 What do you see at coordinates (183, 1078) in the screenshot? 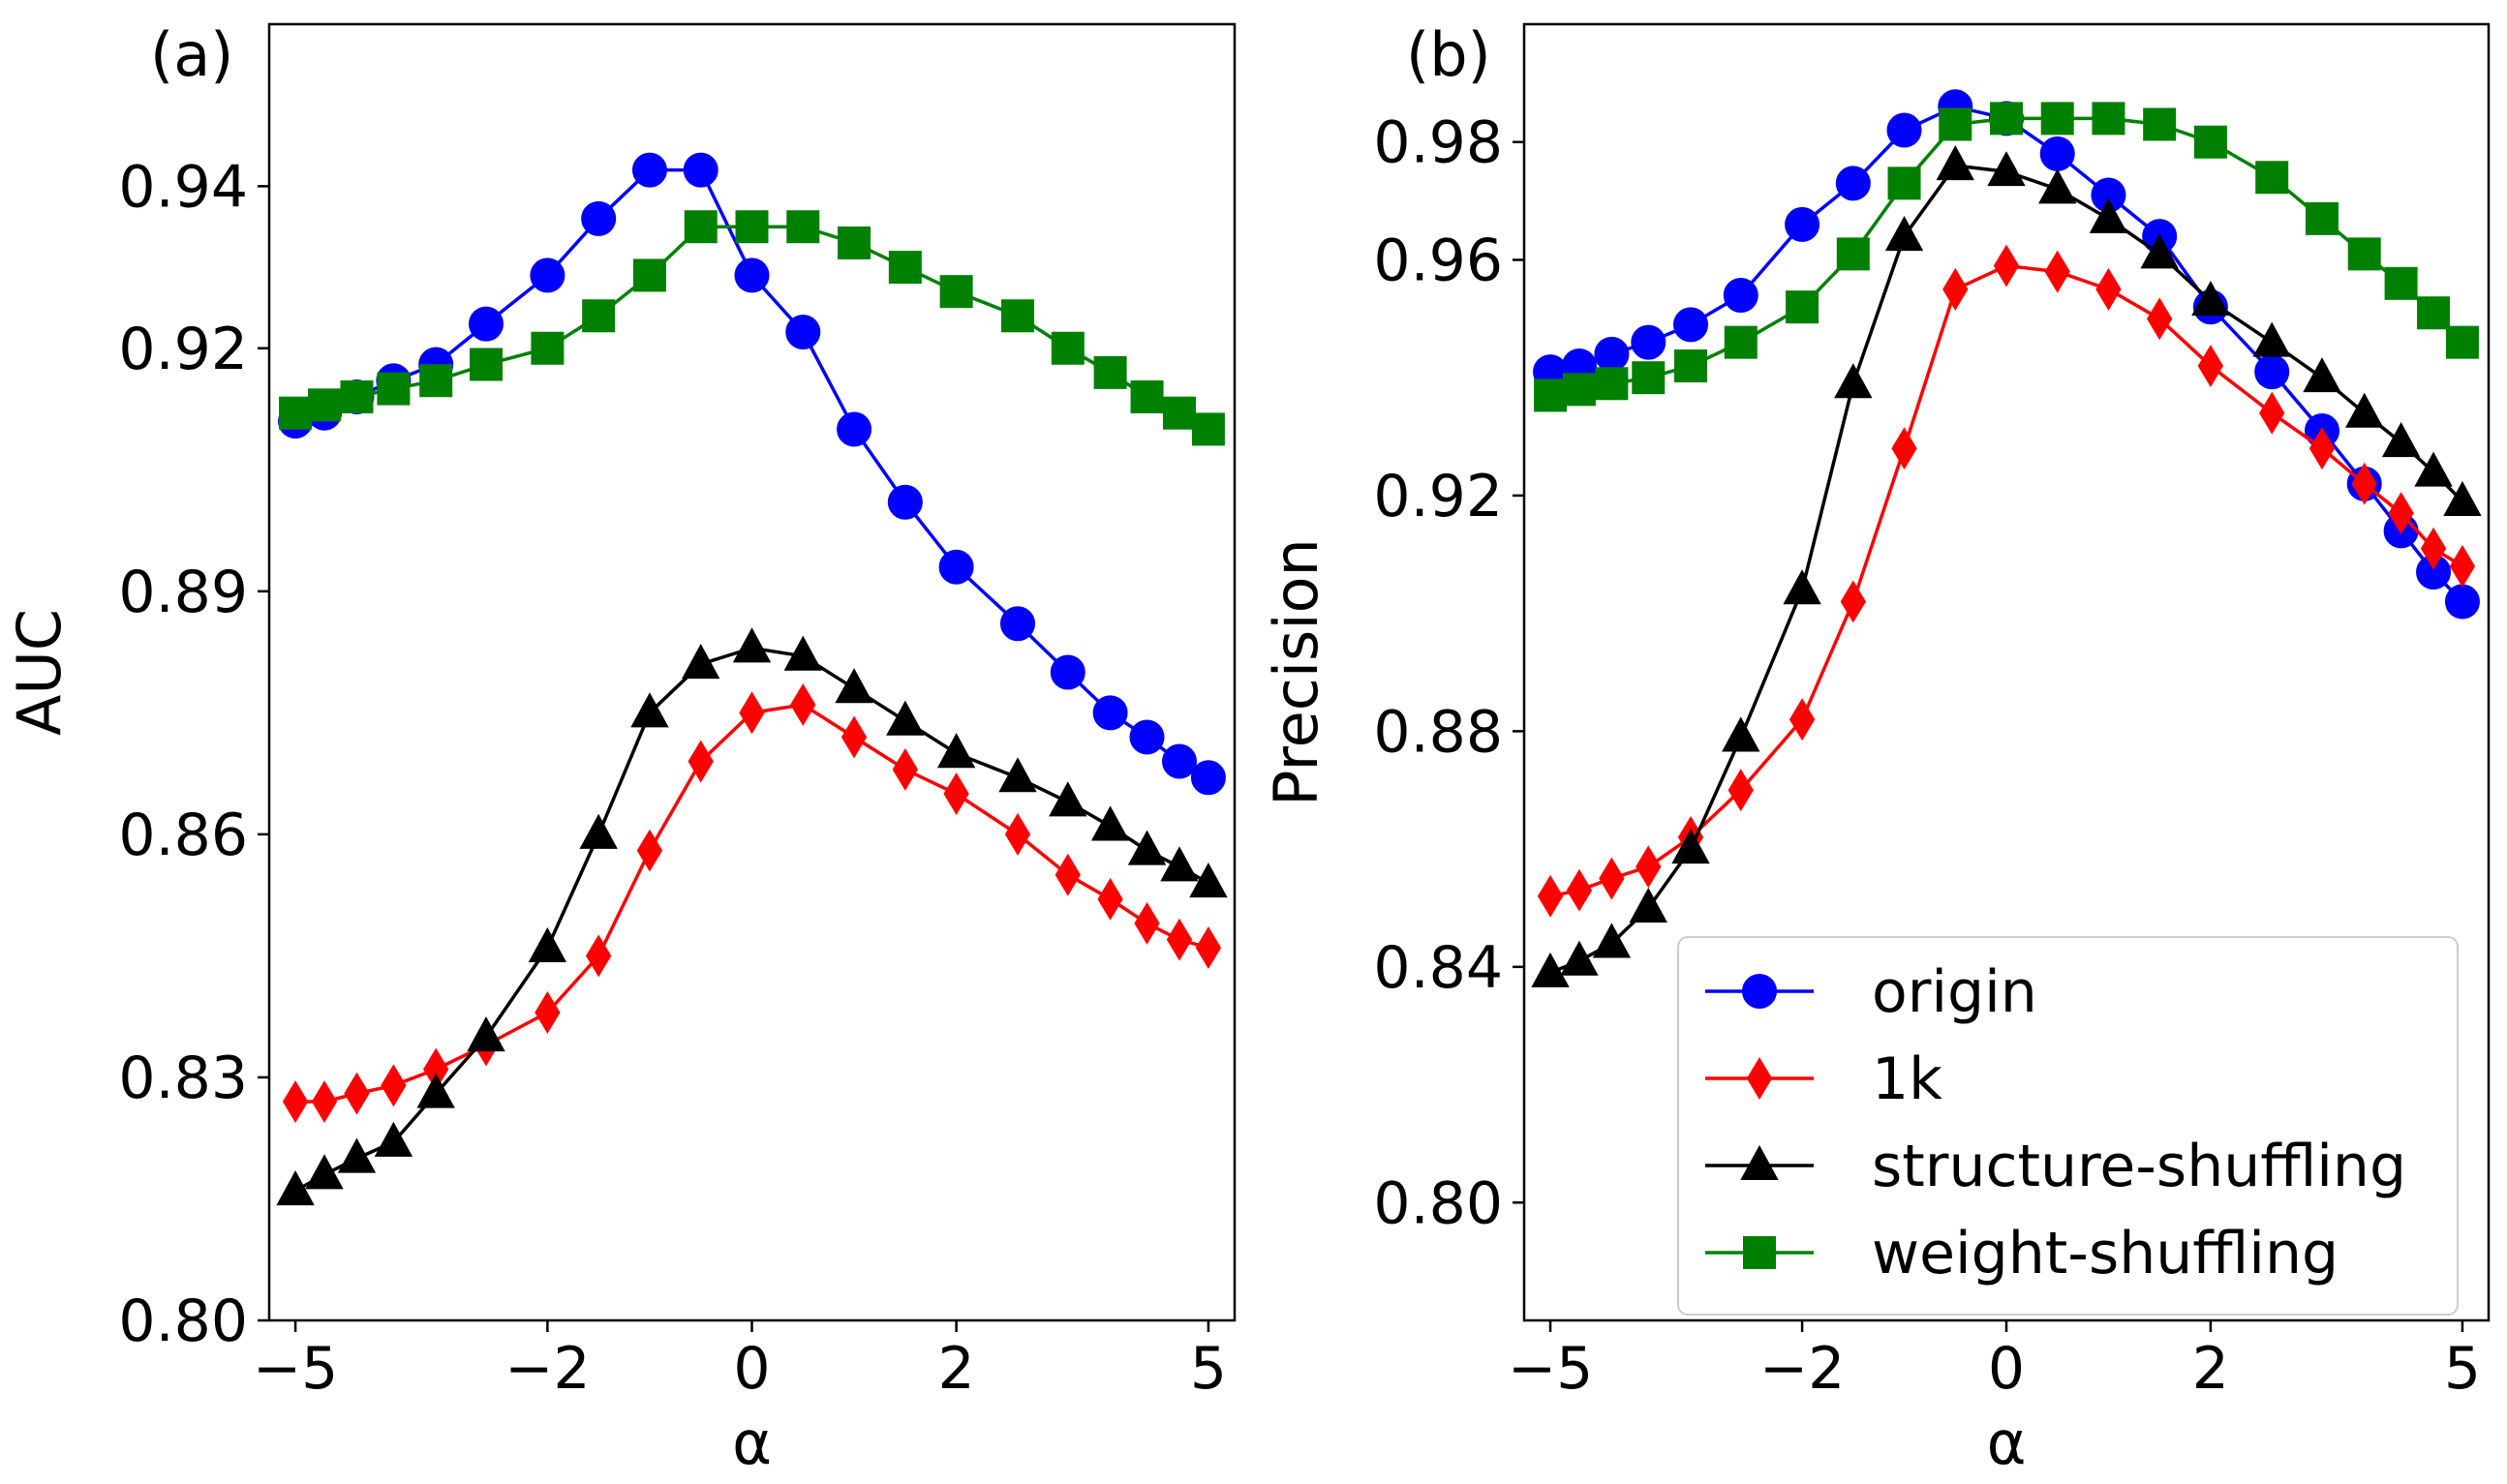
I see `y-tick-label: 0.83` at bounding box center [183, 1078].